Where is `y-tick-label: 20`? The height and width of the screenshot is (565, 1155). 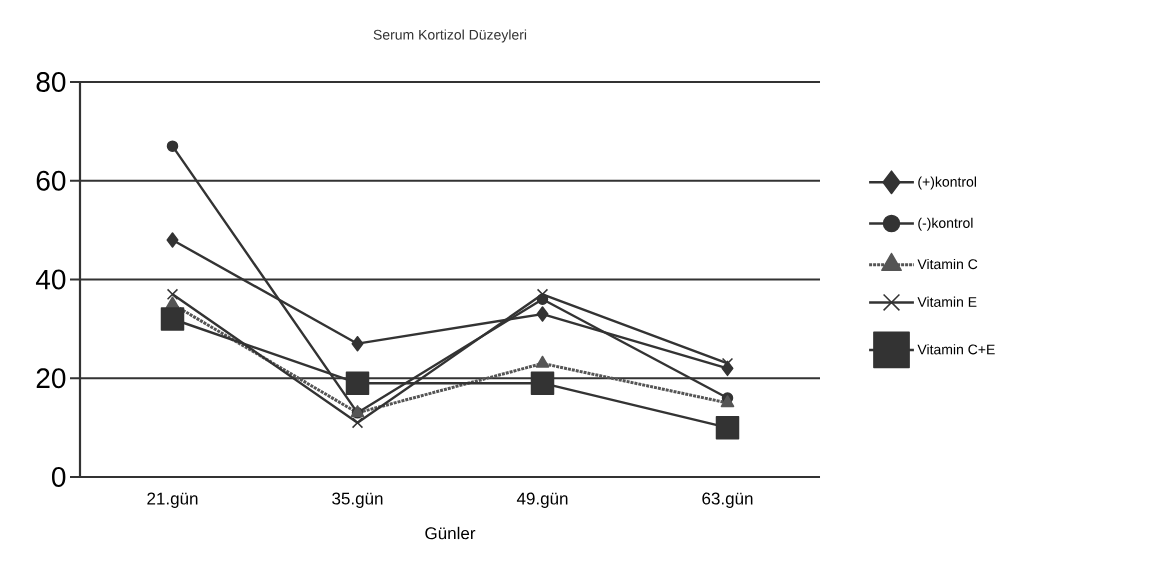 y-tick-label: 20 is located at coordinates (51, 378).